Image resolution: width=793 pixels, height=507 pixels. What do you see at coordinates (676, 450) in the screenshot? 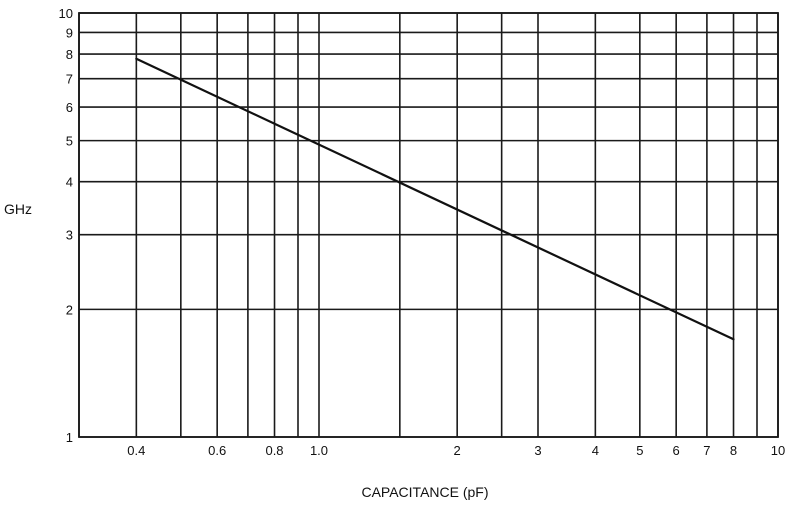
I see `x-tick-label: 6` at bounding box center [676, 450].